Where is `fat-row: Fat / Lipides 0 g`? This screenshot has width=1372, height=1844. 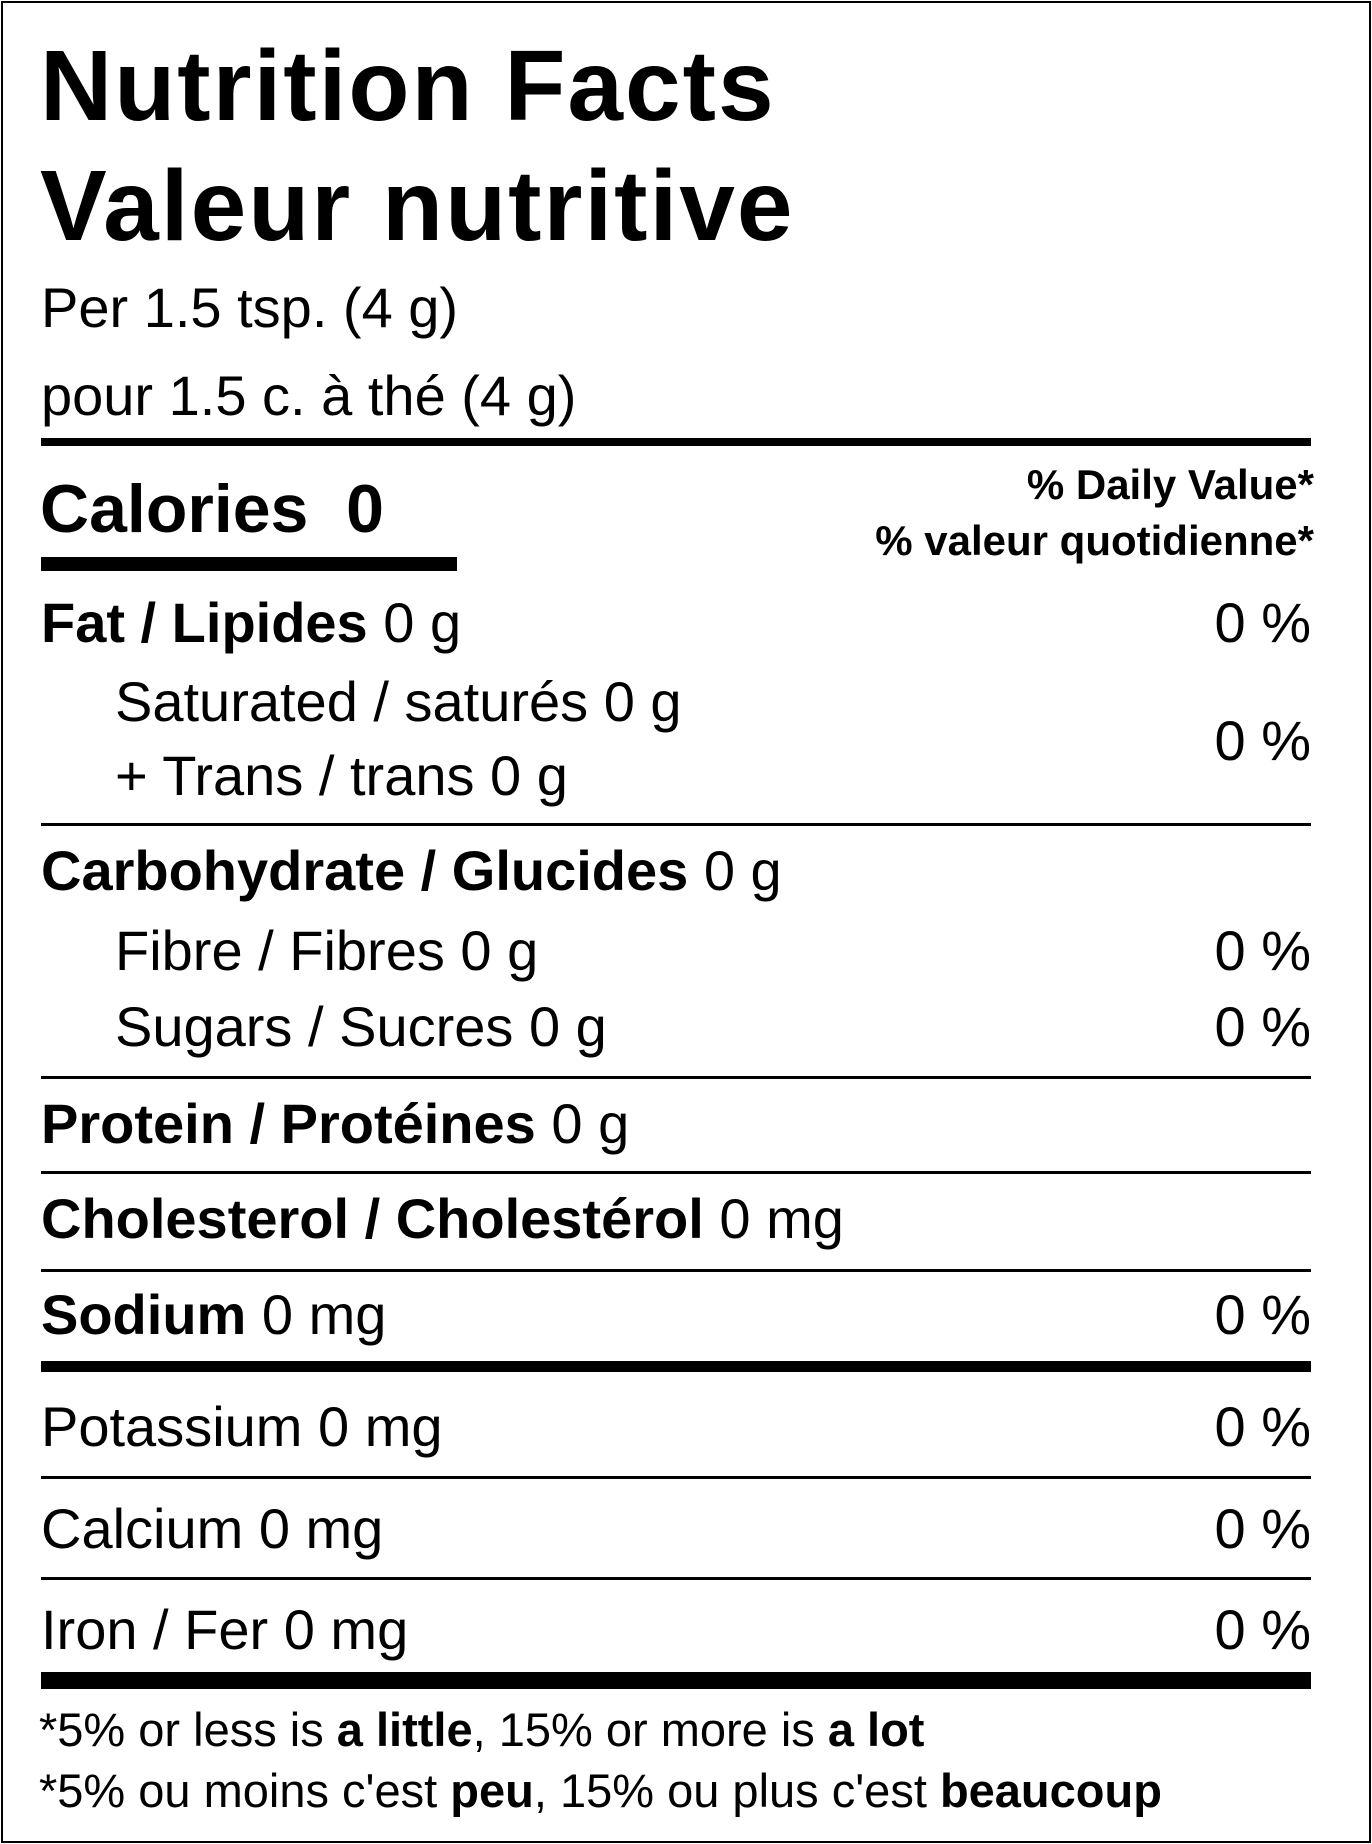 fat-row: Fat / Lipides 0 g is located at coordinates (251, 623).